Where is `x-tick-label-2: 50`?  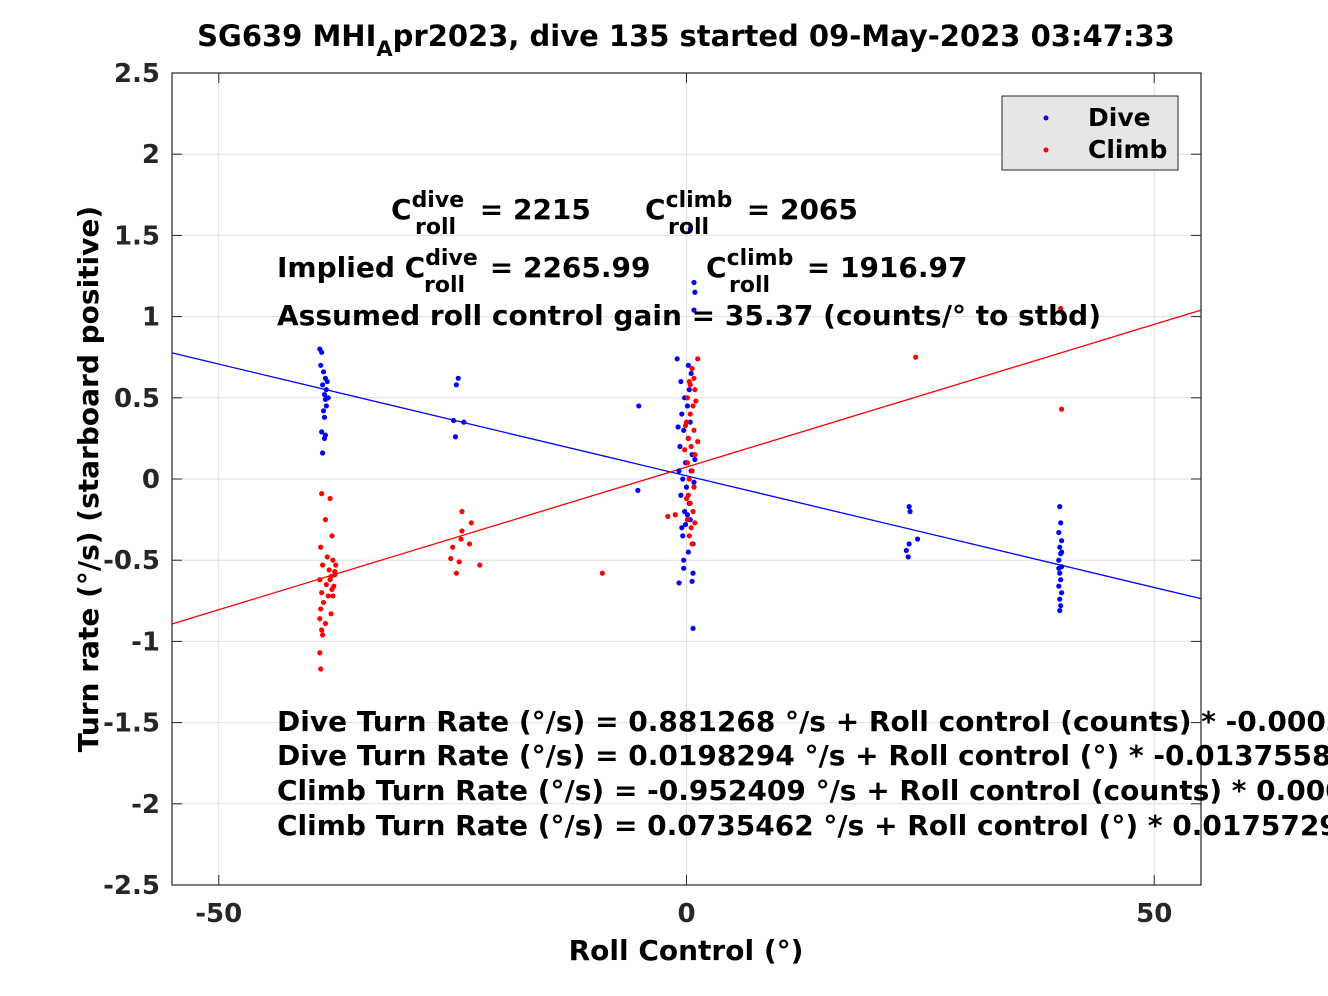
x-tick-label-2: 50 is located at coordinates (1154, 914).